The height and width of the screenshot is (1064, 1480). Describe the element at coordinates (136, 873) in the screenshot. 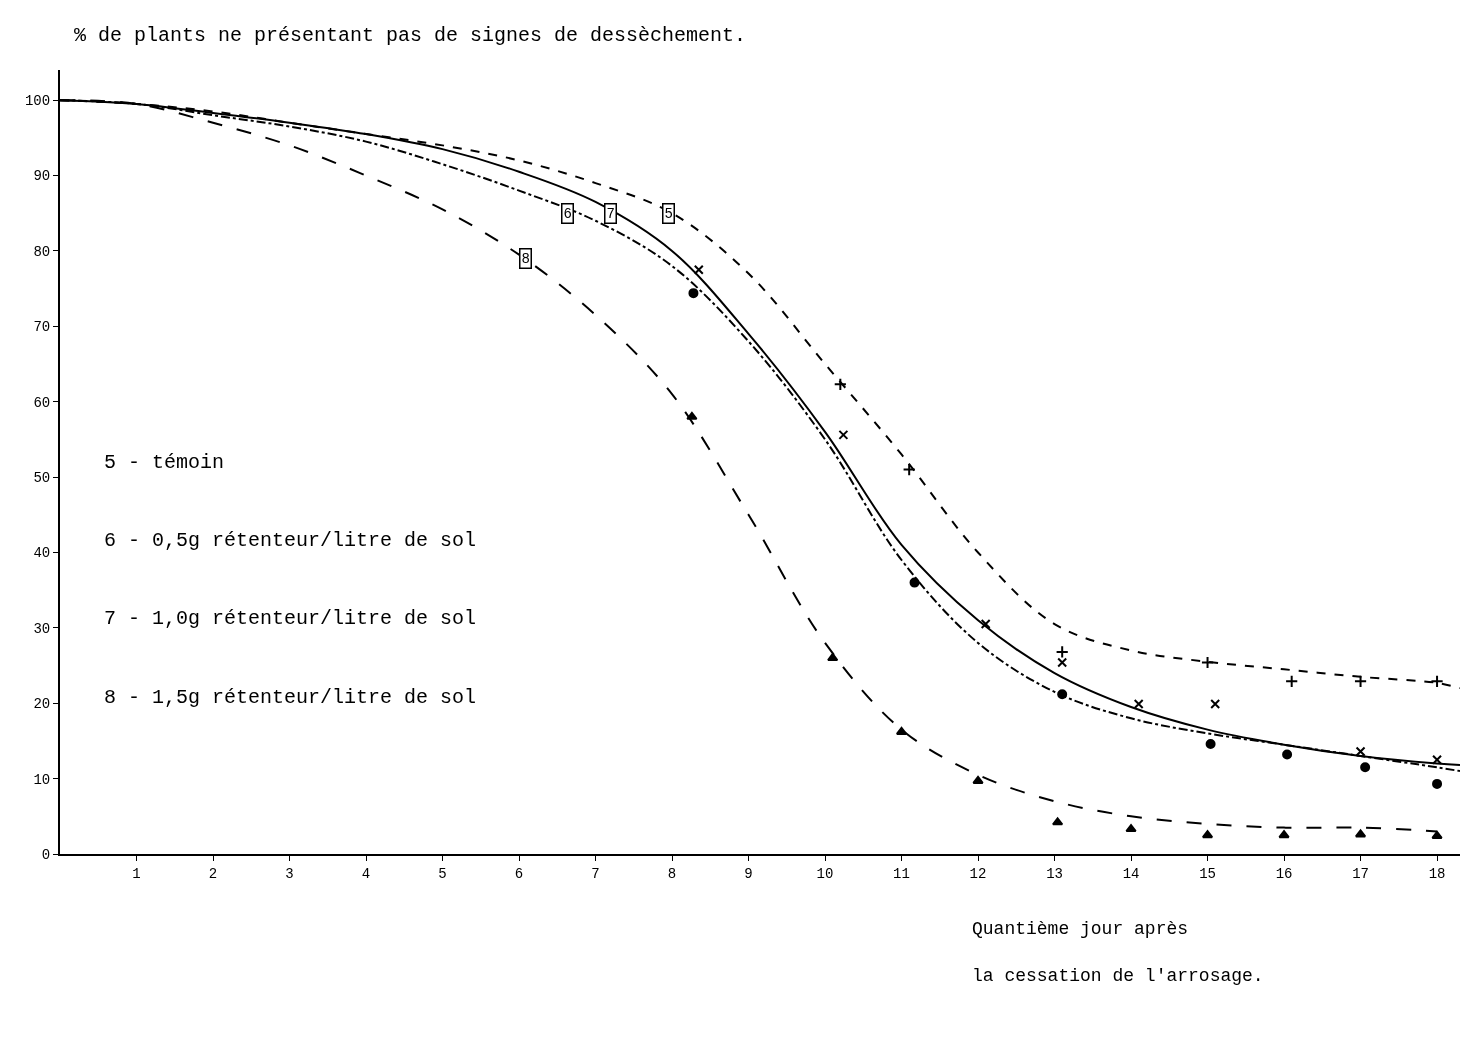

I see `x-tick-label: 1` at that location.